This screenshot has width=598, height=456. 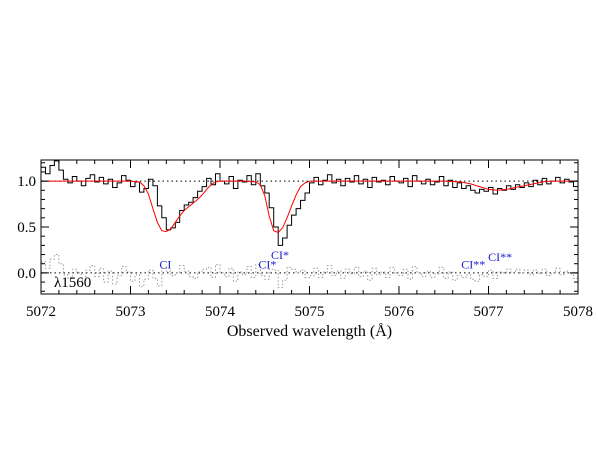 I want to click on x-tick-label: 5076, so click(x=399, y=312).